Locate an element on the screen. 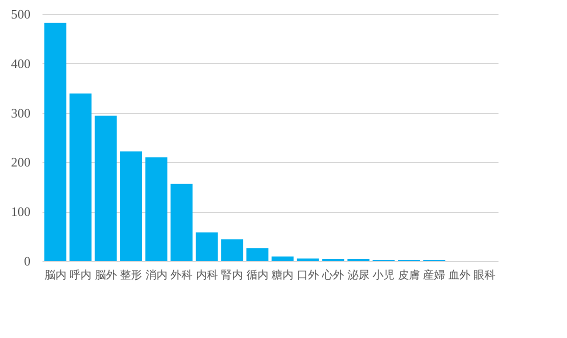 Image resolution: width=567 pixels, height=338 pixels. x-tick-label: 脳外 is located at coordinates (105, 275).